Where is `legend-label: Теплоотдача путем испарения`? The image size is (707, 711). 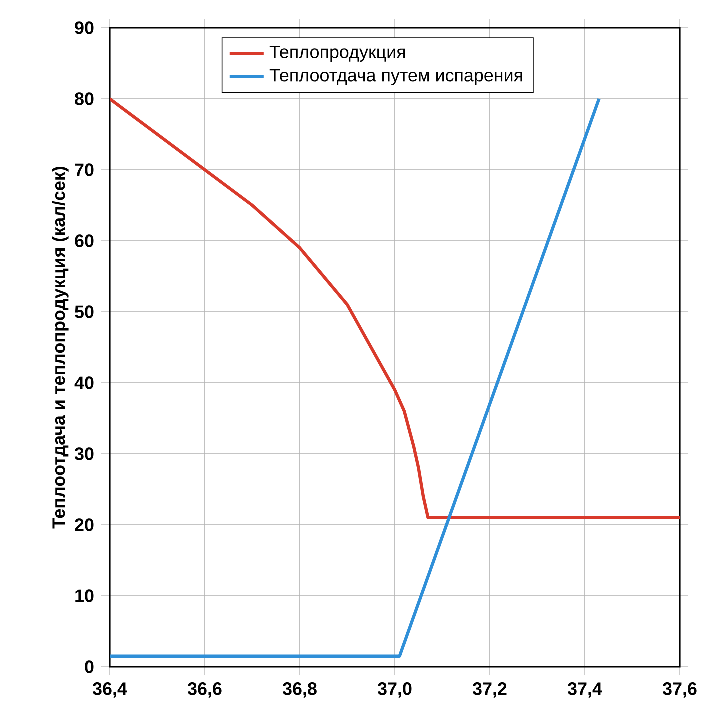
legend-label: Теплоотдача путем испарения is located at coordinates (396, 77).